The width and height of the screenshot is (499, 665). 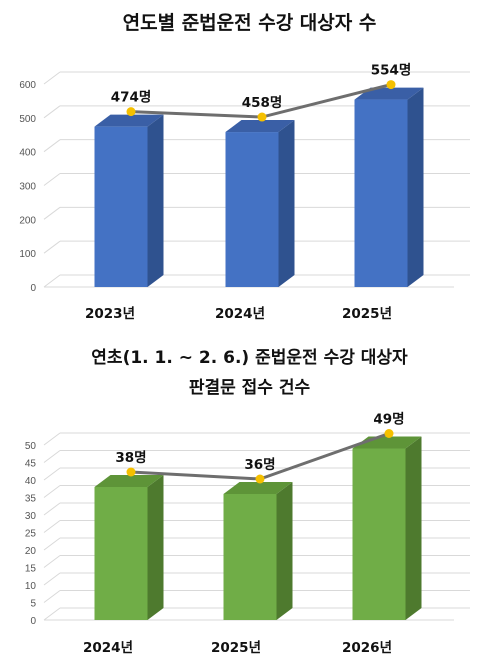 What do you see at coordinates (33, 604) in the screenshot?
I see `chart-2-y-tick-label: 5` at bounding box center [33, 604].